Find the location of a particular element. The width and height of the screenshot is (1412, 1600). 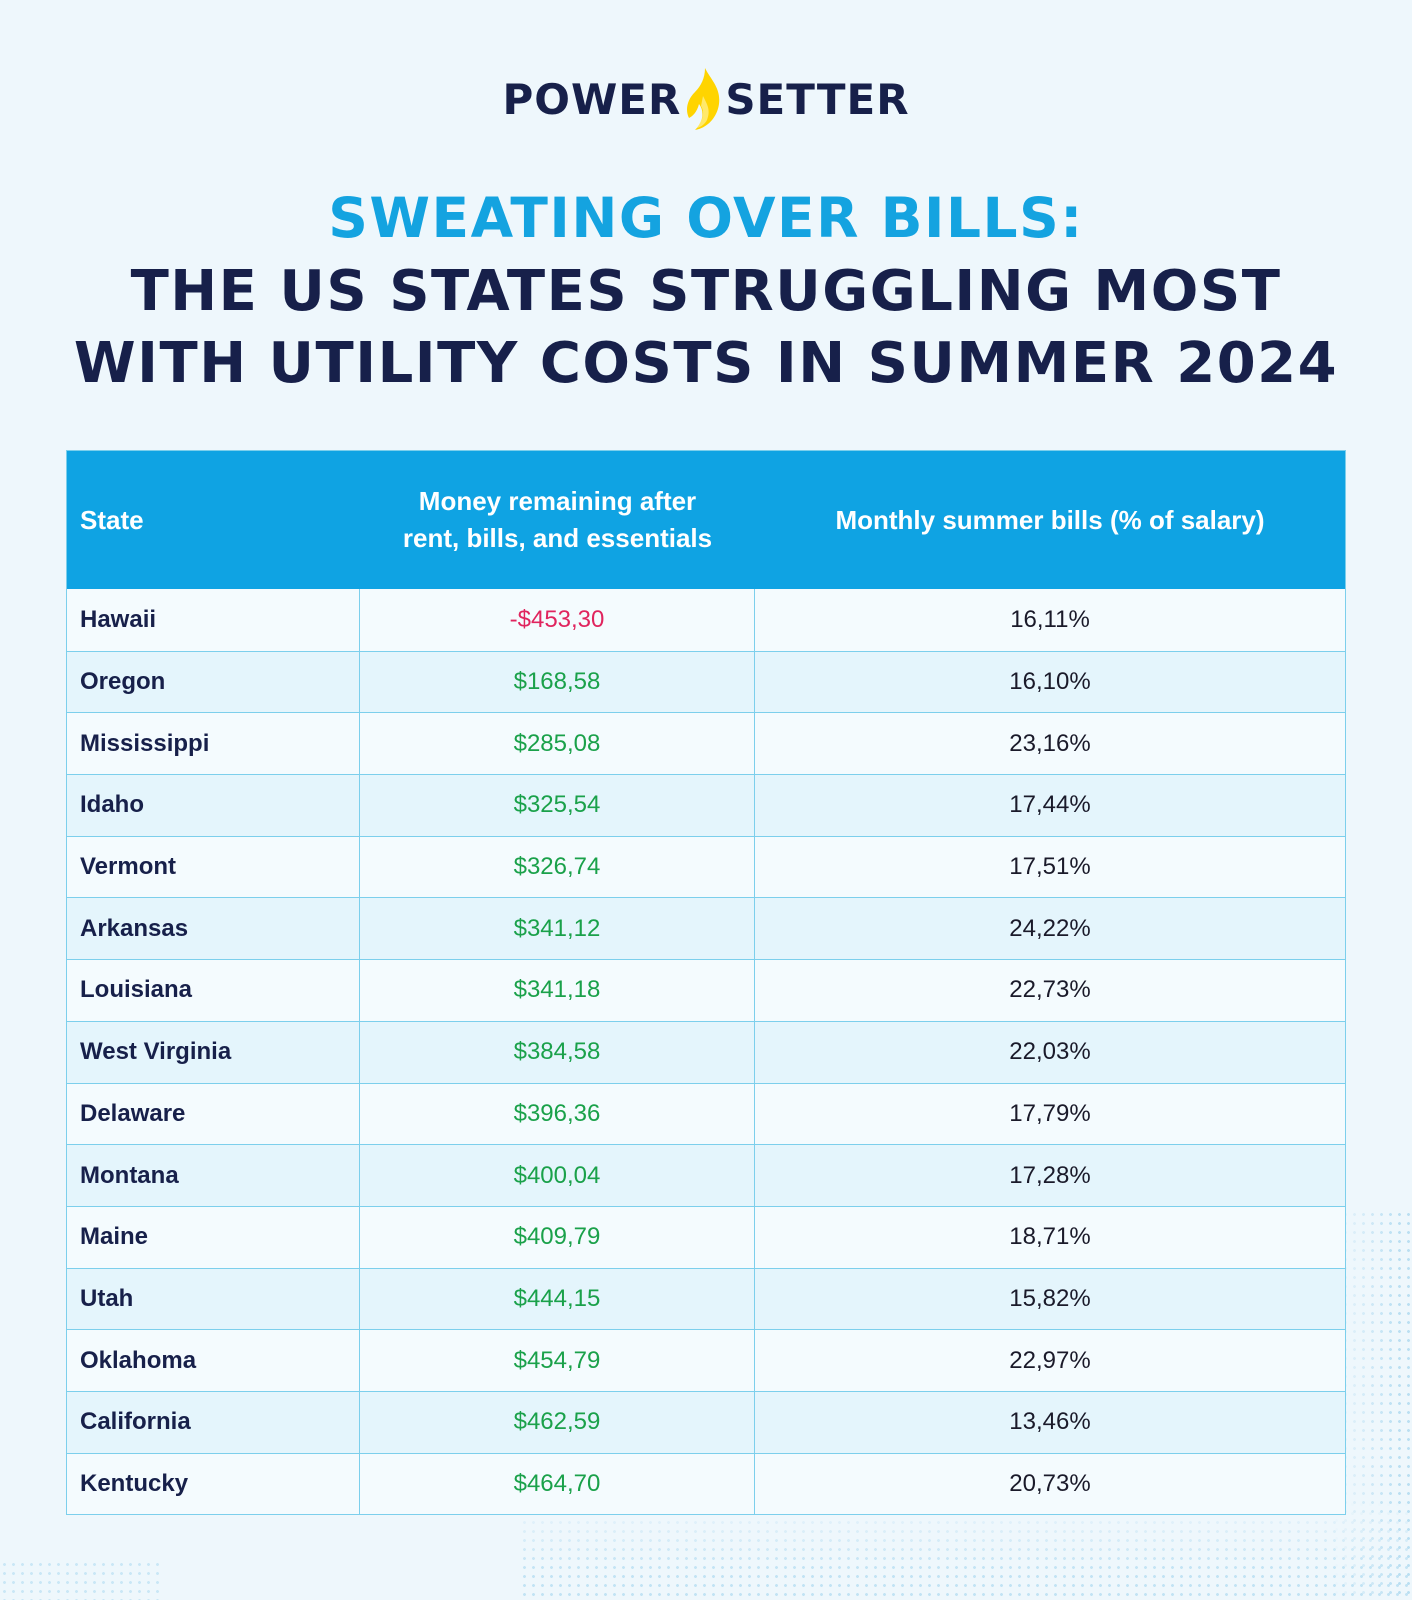

table-row: Hawaii -$453,30 16,11% is located at coordinates (706, 620).